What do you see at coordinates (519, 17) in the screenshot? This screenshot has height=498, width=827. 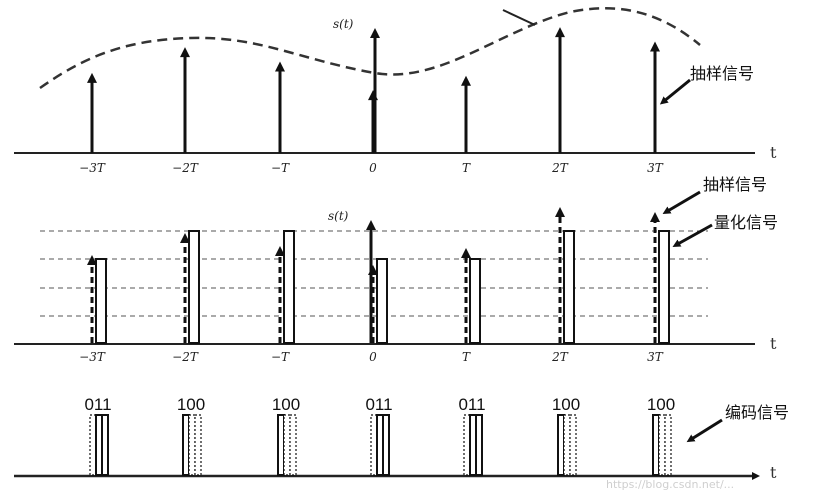 I see `curve-pointer-arrow` at bounding box center [519, 17].